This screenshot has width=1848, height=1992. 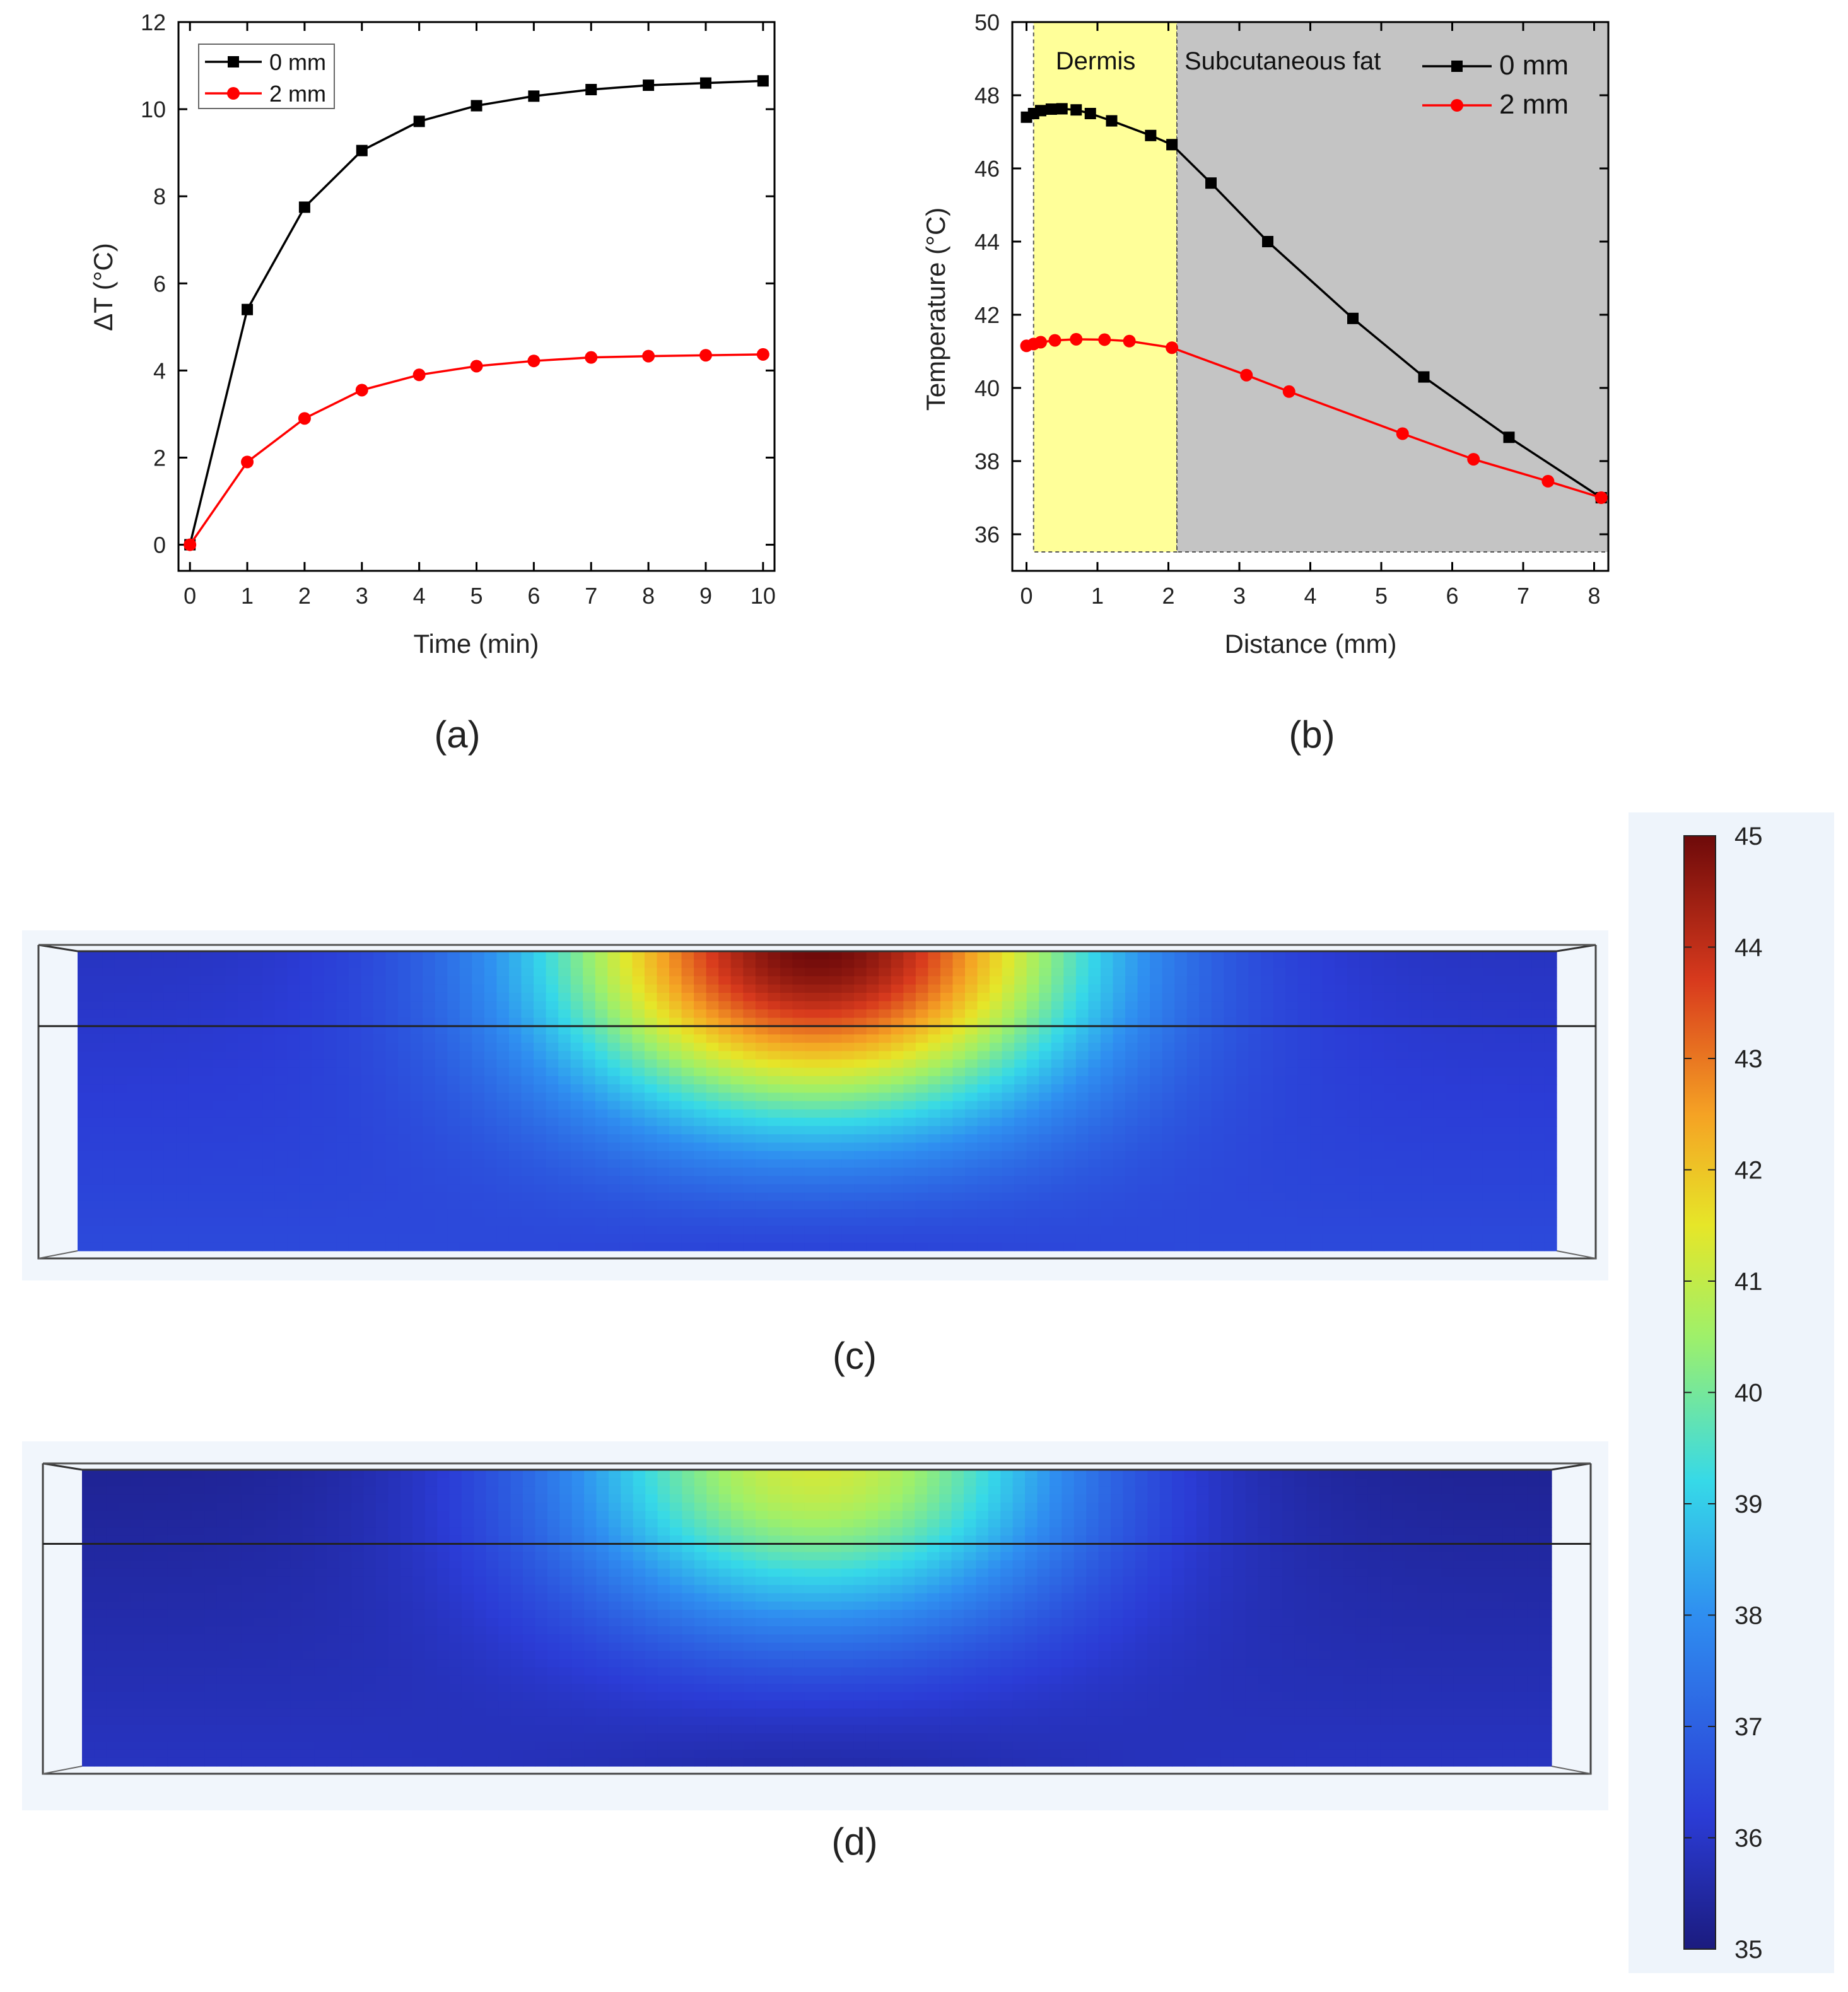 I want to click on x-tick-label: 0, so click(x=190, y=596).